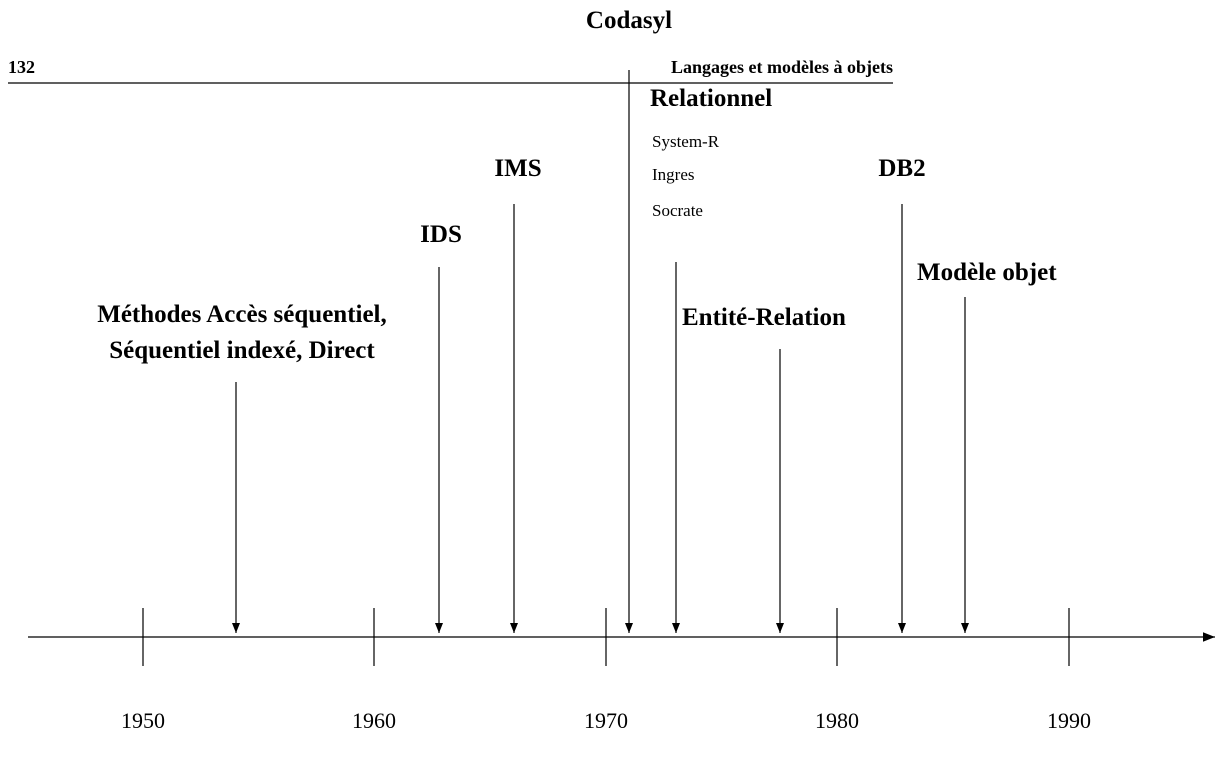 This screenshot has width=1223, height=759. Describe the element at coordinates (901, 168) in the screenshot. I see `event-label: DB2` at that location.